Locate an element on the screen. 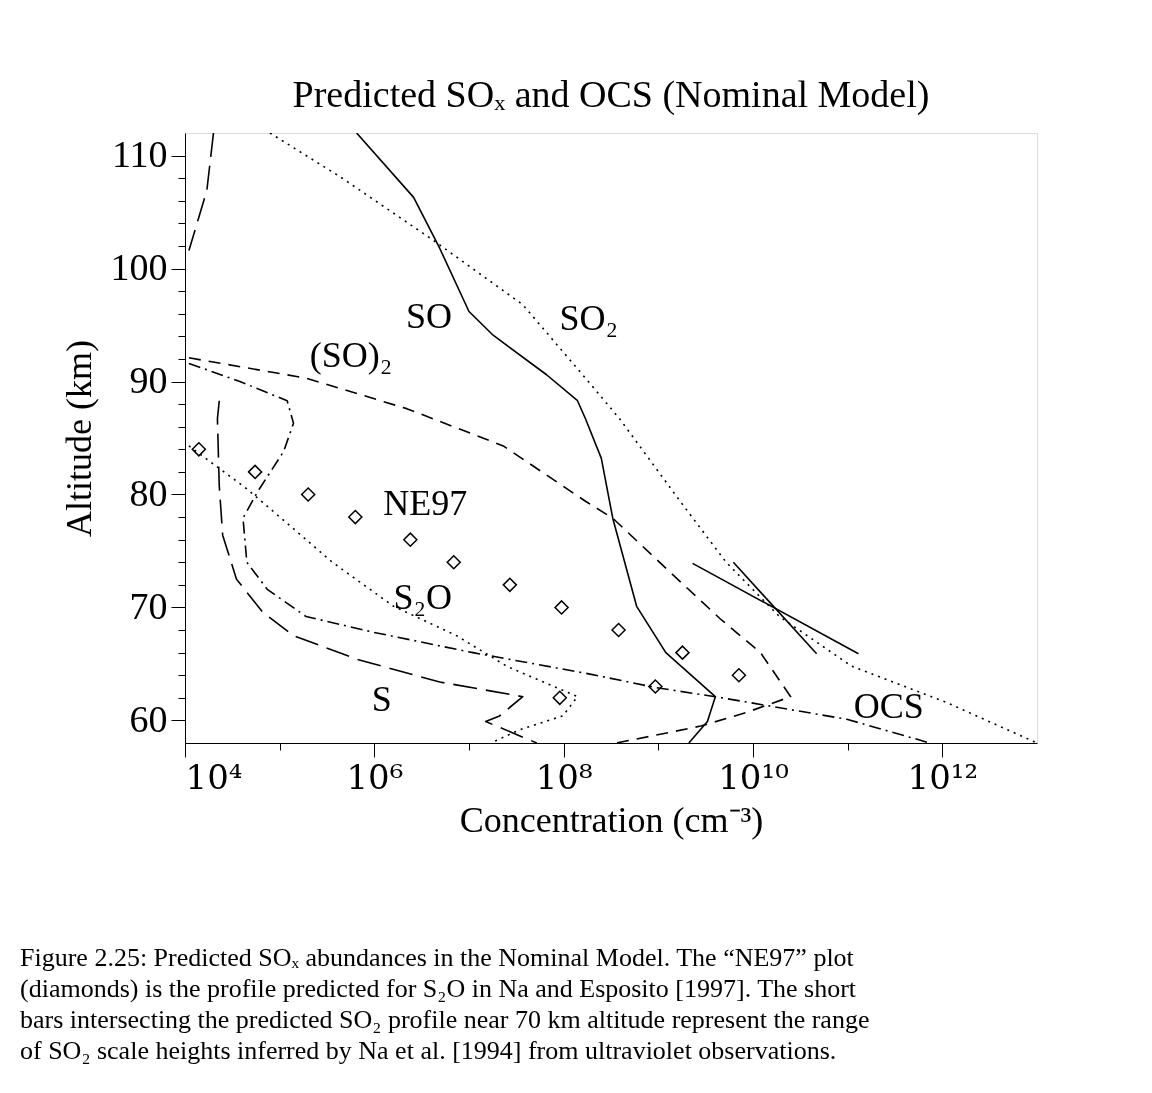 This screenshot has width=1152, height=1093. y-tick-label: 70 is located at coordinates (148, 605).